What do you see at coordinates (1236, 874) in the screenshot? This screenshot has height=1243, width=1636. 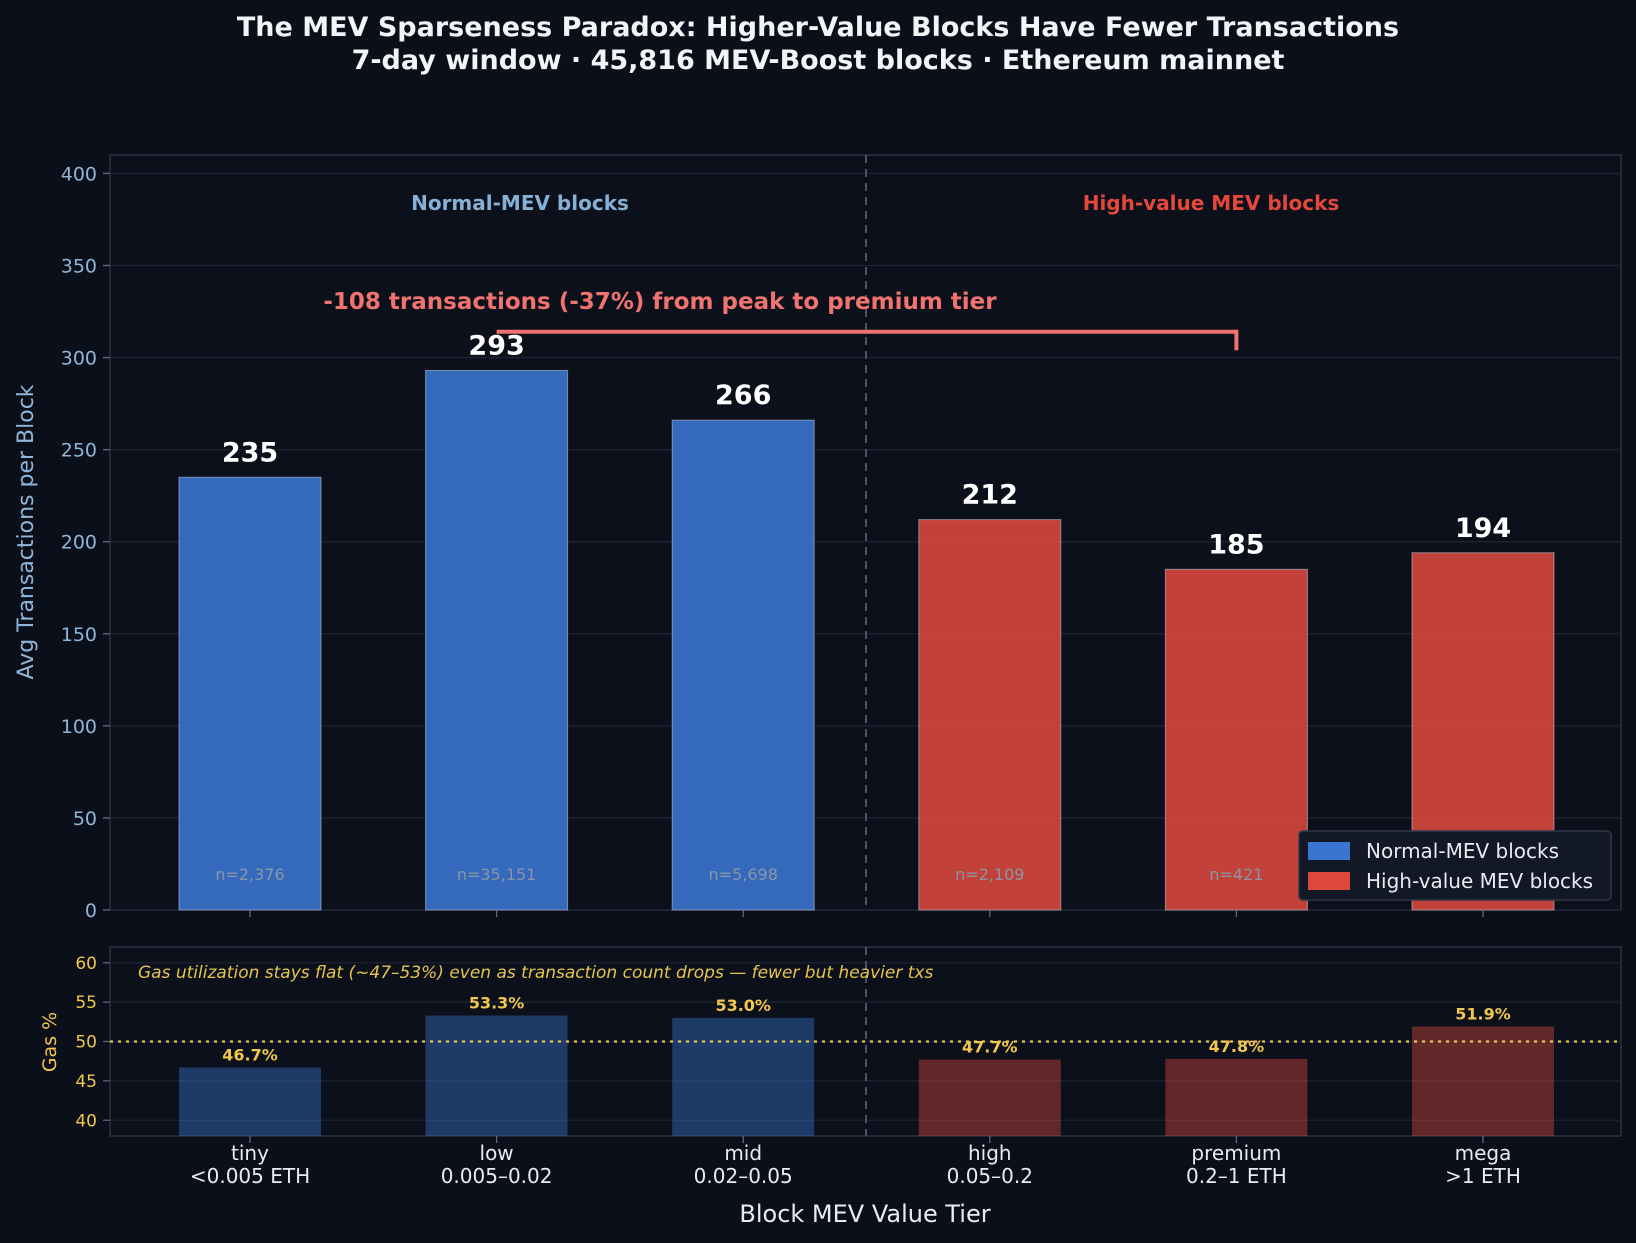 I see `sample-size-label-premium: n=421` at bounding box center [1236, 874].